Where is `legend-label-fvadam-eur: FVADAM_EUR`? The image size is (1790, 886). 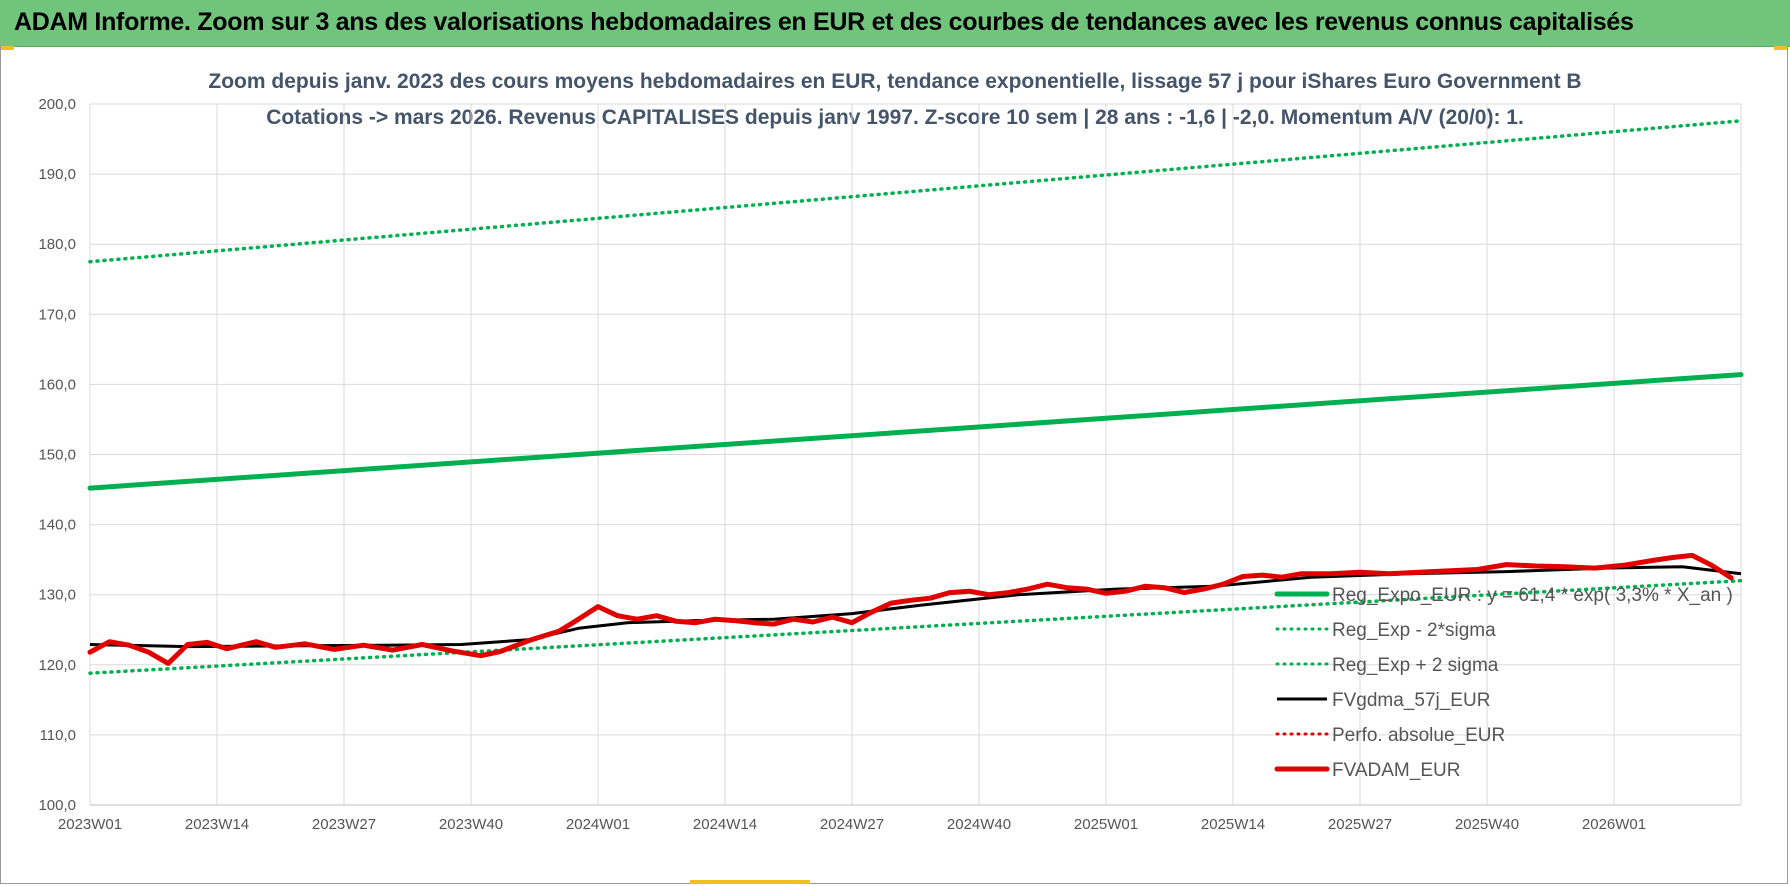 legend-label-fvadam-eur: FVADAM_EUR is located at coordinates (1396, 770).